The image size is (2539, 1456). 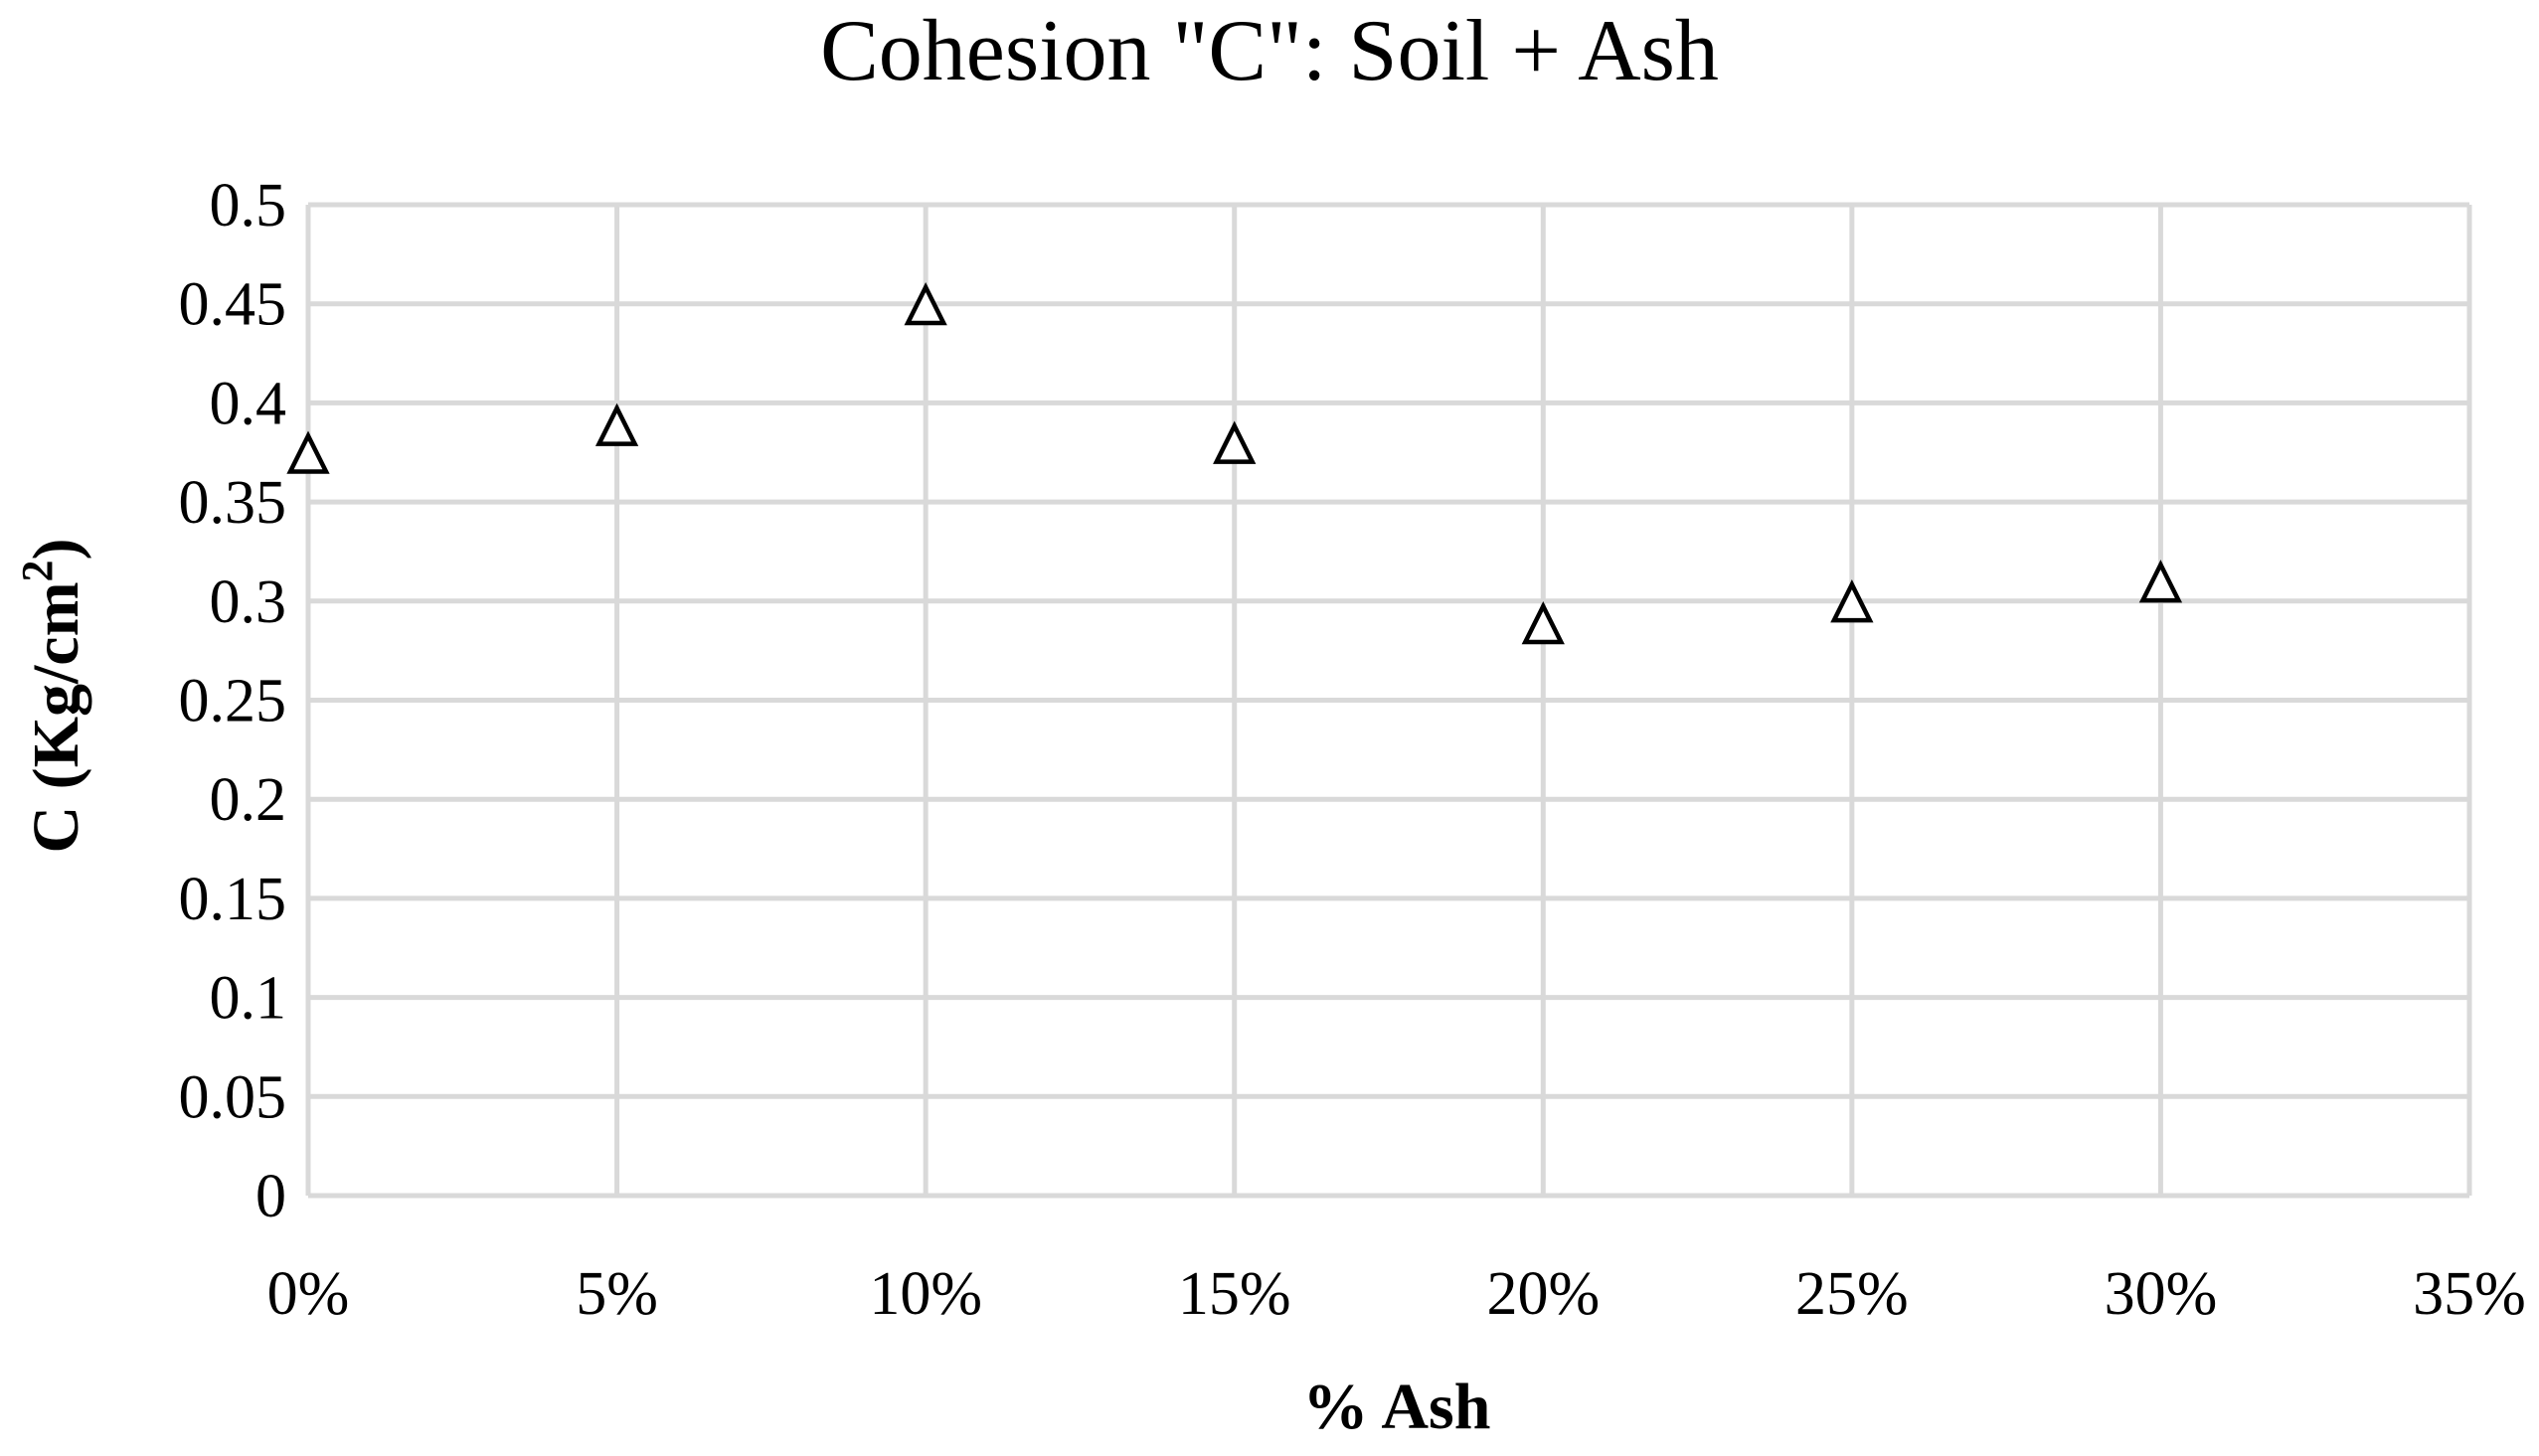 I want to click on y-tick-label: 0.3, so click(x=248, y=602).